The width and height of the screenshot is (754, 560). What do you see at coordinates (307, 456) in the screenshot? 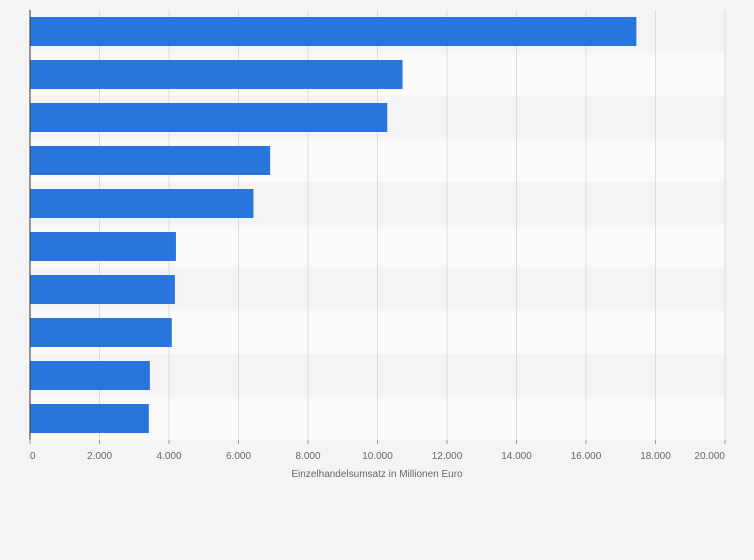
I see `x-tick-label: 8.000` at bounding box center [307, 456].